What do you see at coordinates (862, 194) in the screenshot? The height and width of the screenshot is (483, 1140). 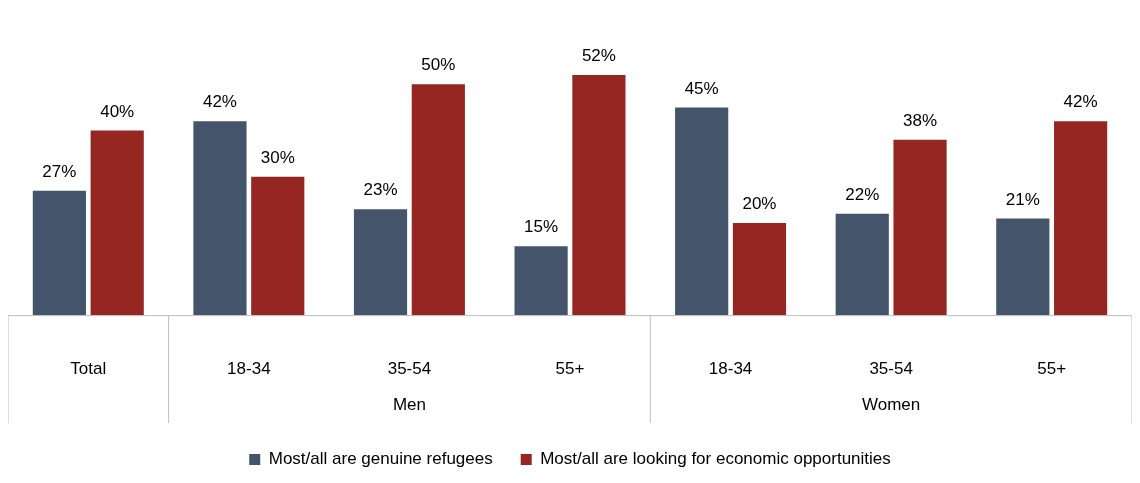 I see `data-label: 22%` at bounding box center [862, 194].